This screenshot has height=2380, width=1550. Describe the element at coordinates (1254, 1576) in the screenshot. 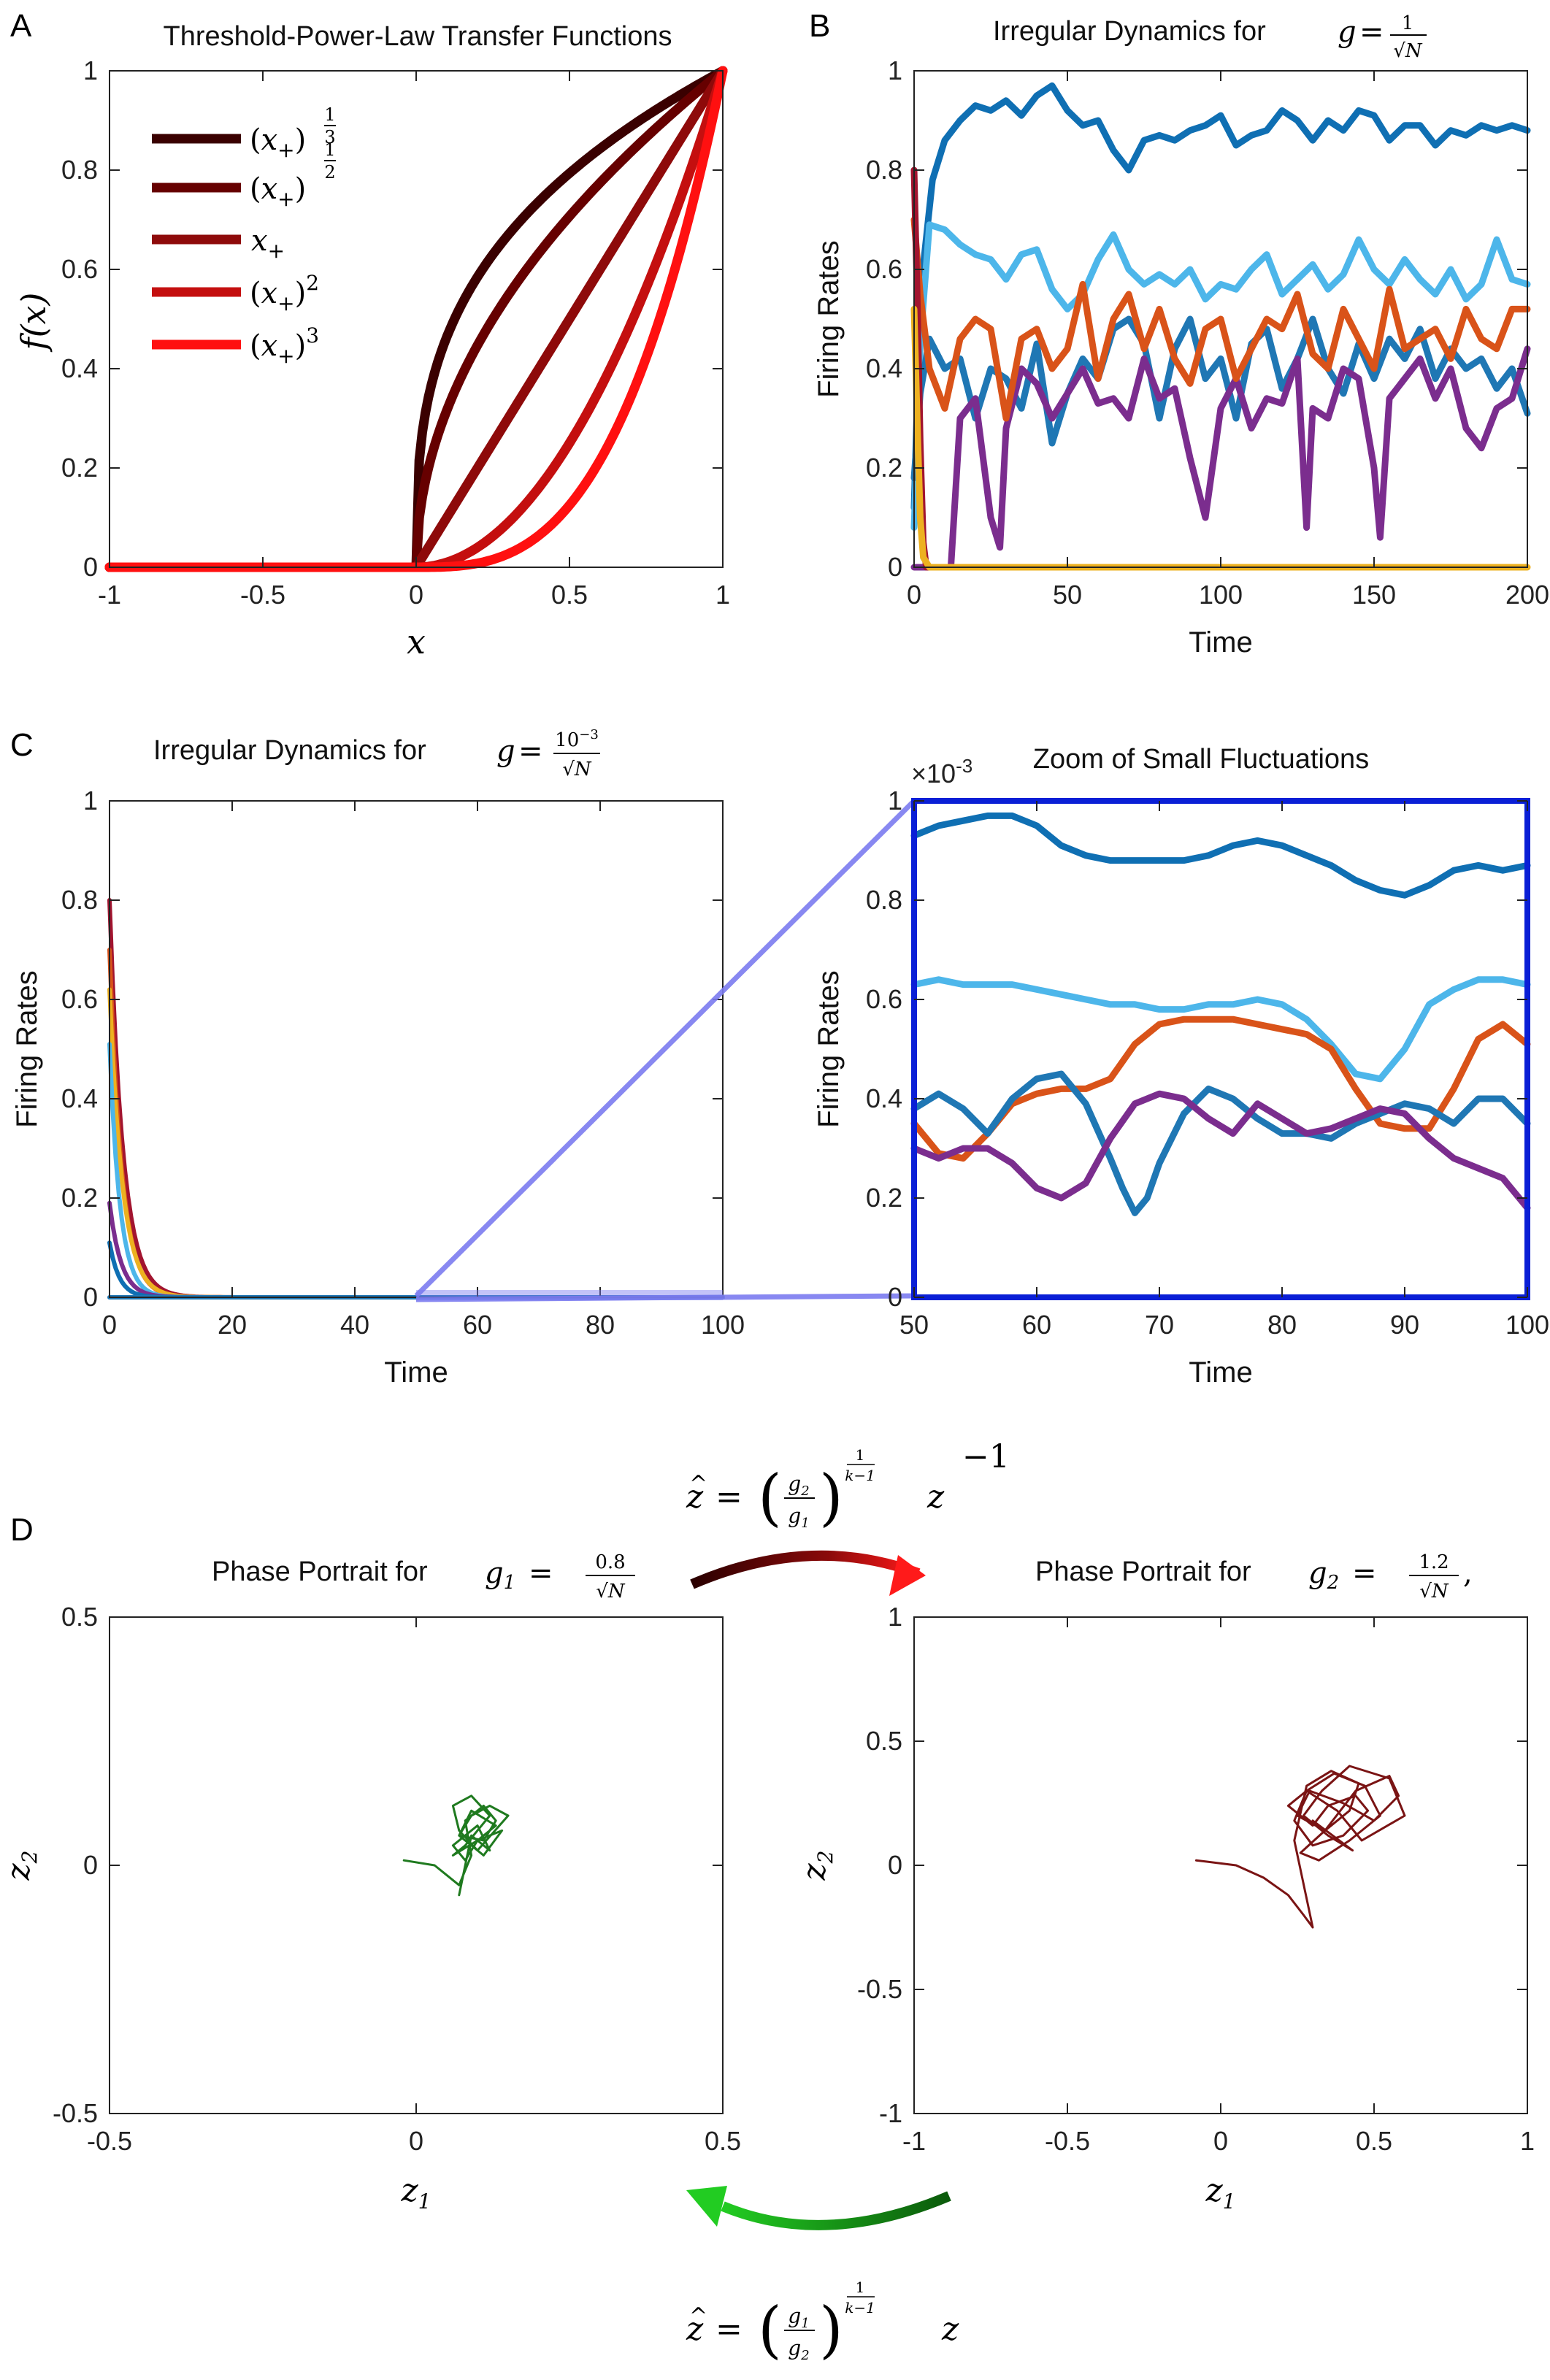

I see `panel-d-right-title: Phase Portrait for g2 = 1.2 √N ,` at that location.